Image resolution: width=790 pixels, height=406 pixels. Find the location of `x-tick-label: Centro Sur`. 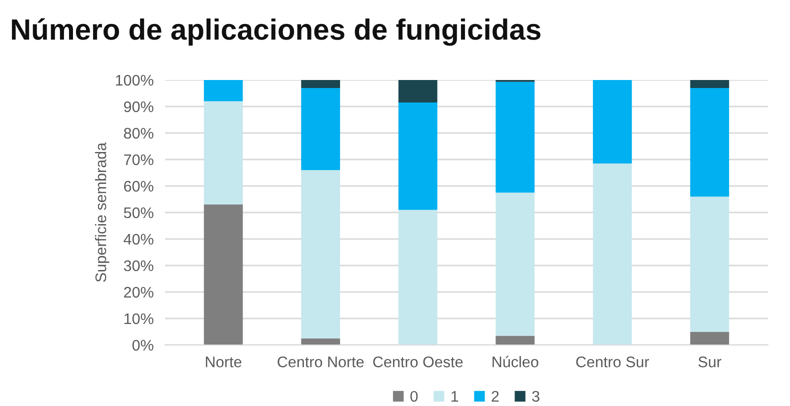

x-tick-label: Centro Sur is located at coordinates (613, 362).